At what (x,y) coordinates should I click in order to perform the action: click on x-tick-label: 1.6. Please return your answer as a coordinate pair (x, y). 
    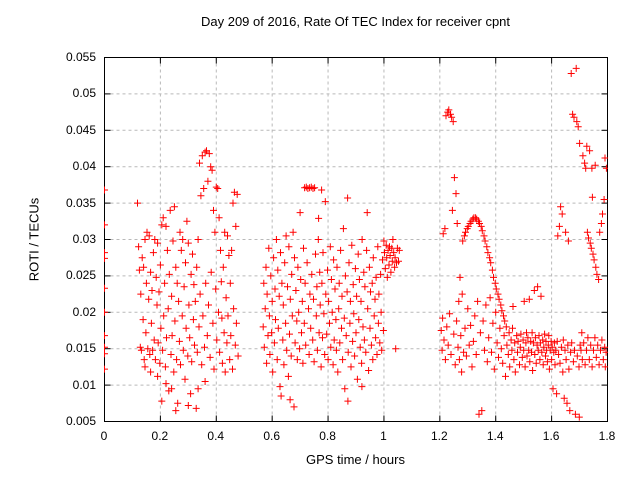
    Looking at the image, I should click on (551, 436).